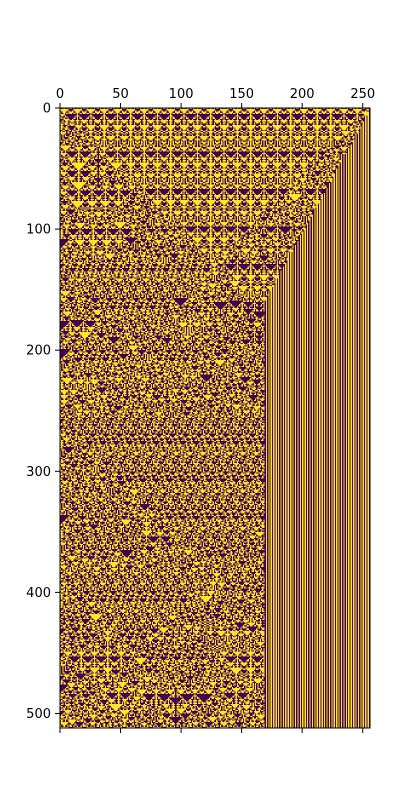 Image resolution: width=400 pixels, height=800 pixels. What do you see at coordinates (38, 593) in the screenshot?
I see `y-tick-label: 400` at bounding box center [38, 593].